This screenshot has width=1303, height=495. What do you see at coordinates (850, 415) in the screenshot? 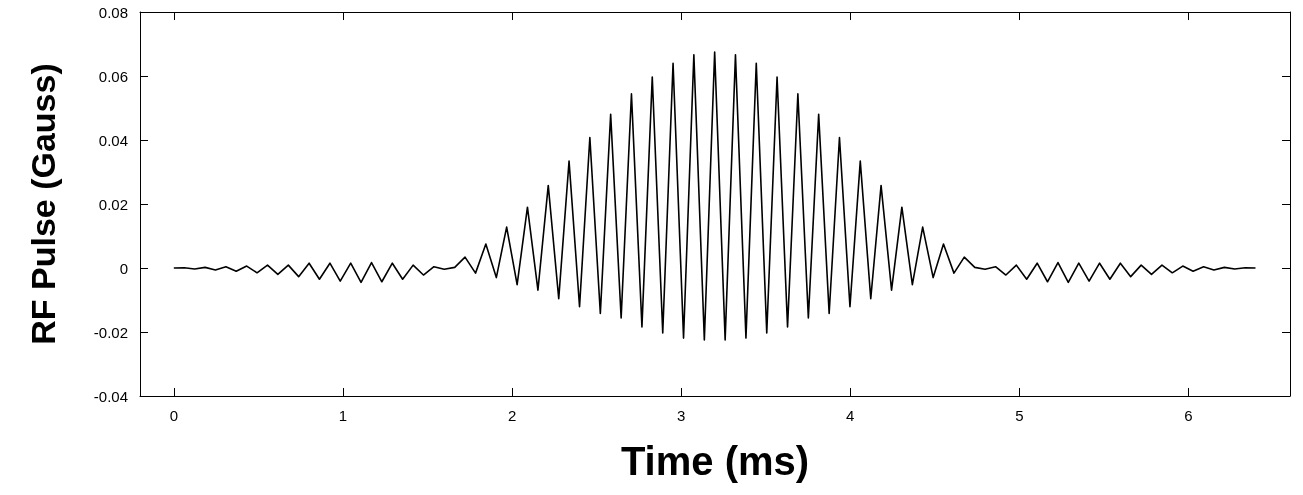
I see `x-tick-label: 4` at bounding box center [850, 415].